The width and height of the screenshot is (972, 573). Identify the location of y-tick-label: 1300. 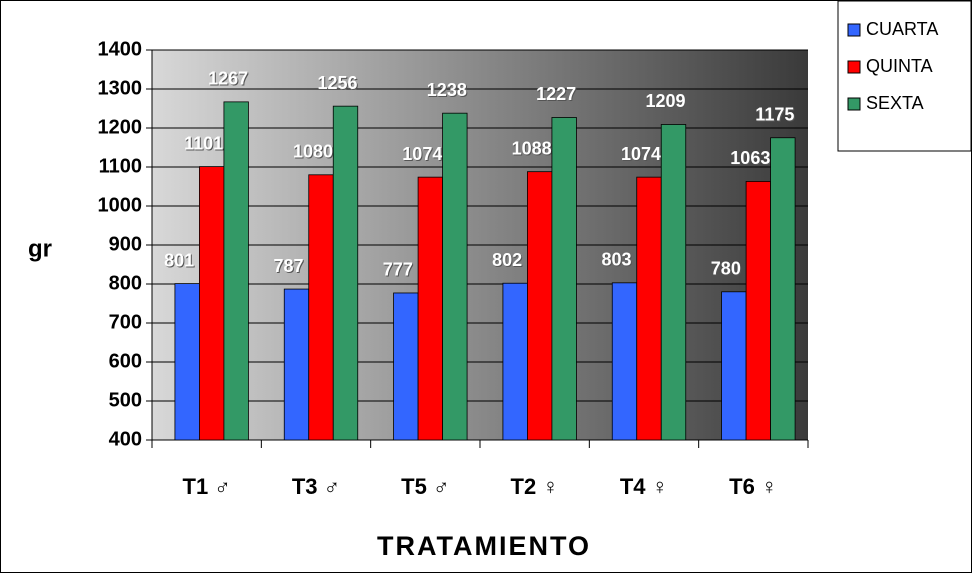
(120, 88).